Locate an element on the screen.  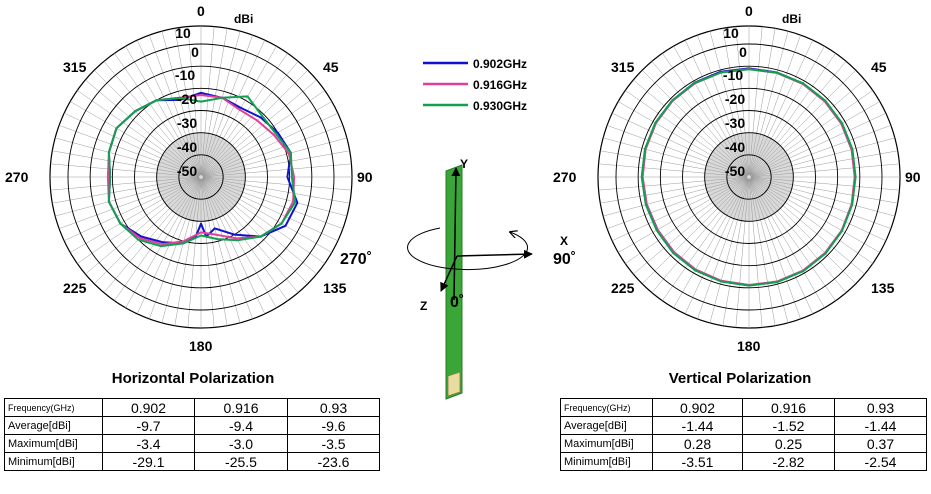
radial-tick-label: -40 is located at coordinates (187, 147).